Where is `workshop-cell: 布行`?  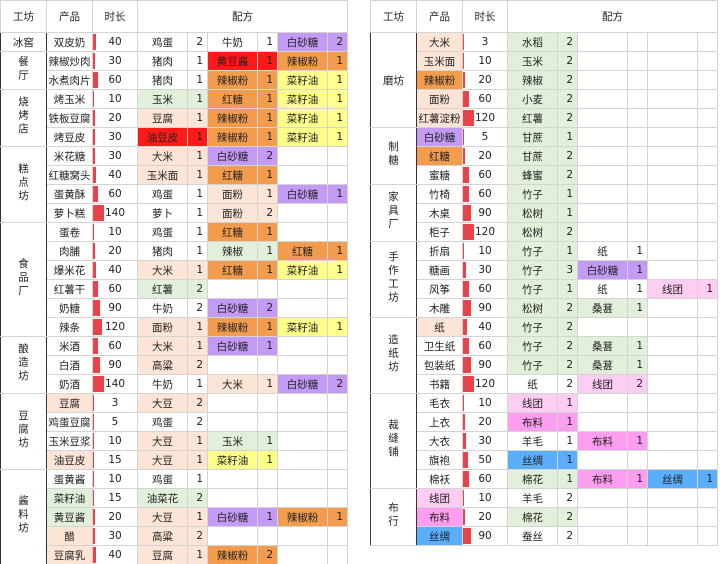
workshop-cell: 布行 is located at coordinates (393, 517).